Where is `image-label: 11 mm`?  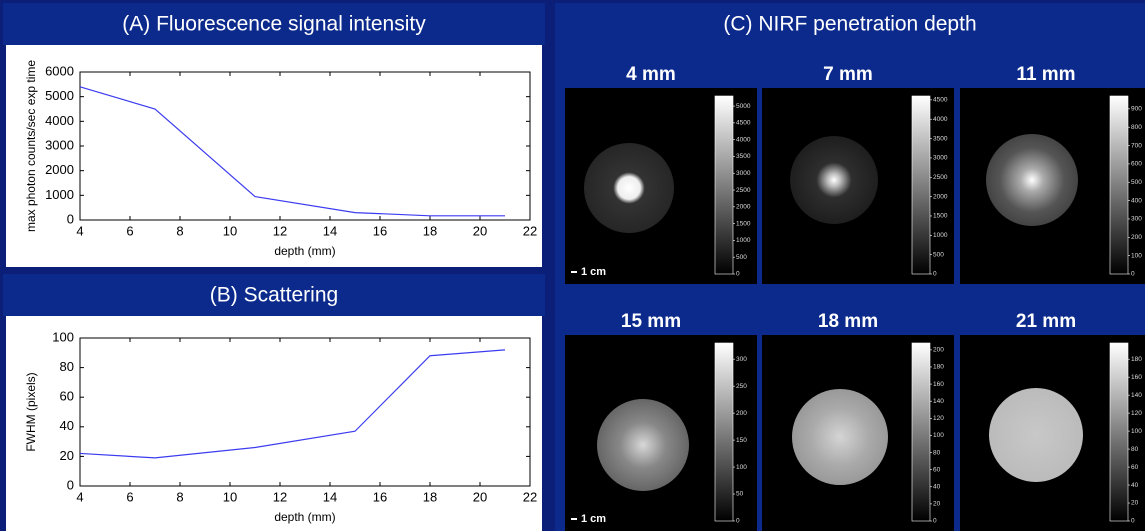 image-label: 11 mm is located at coordinates (1045, 74).